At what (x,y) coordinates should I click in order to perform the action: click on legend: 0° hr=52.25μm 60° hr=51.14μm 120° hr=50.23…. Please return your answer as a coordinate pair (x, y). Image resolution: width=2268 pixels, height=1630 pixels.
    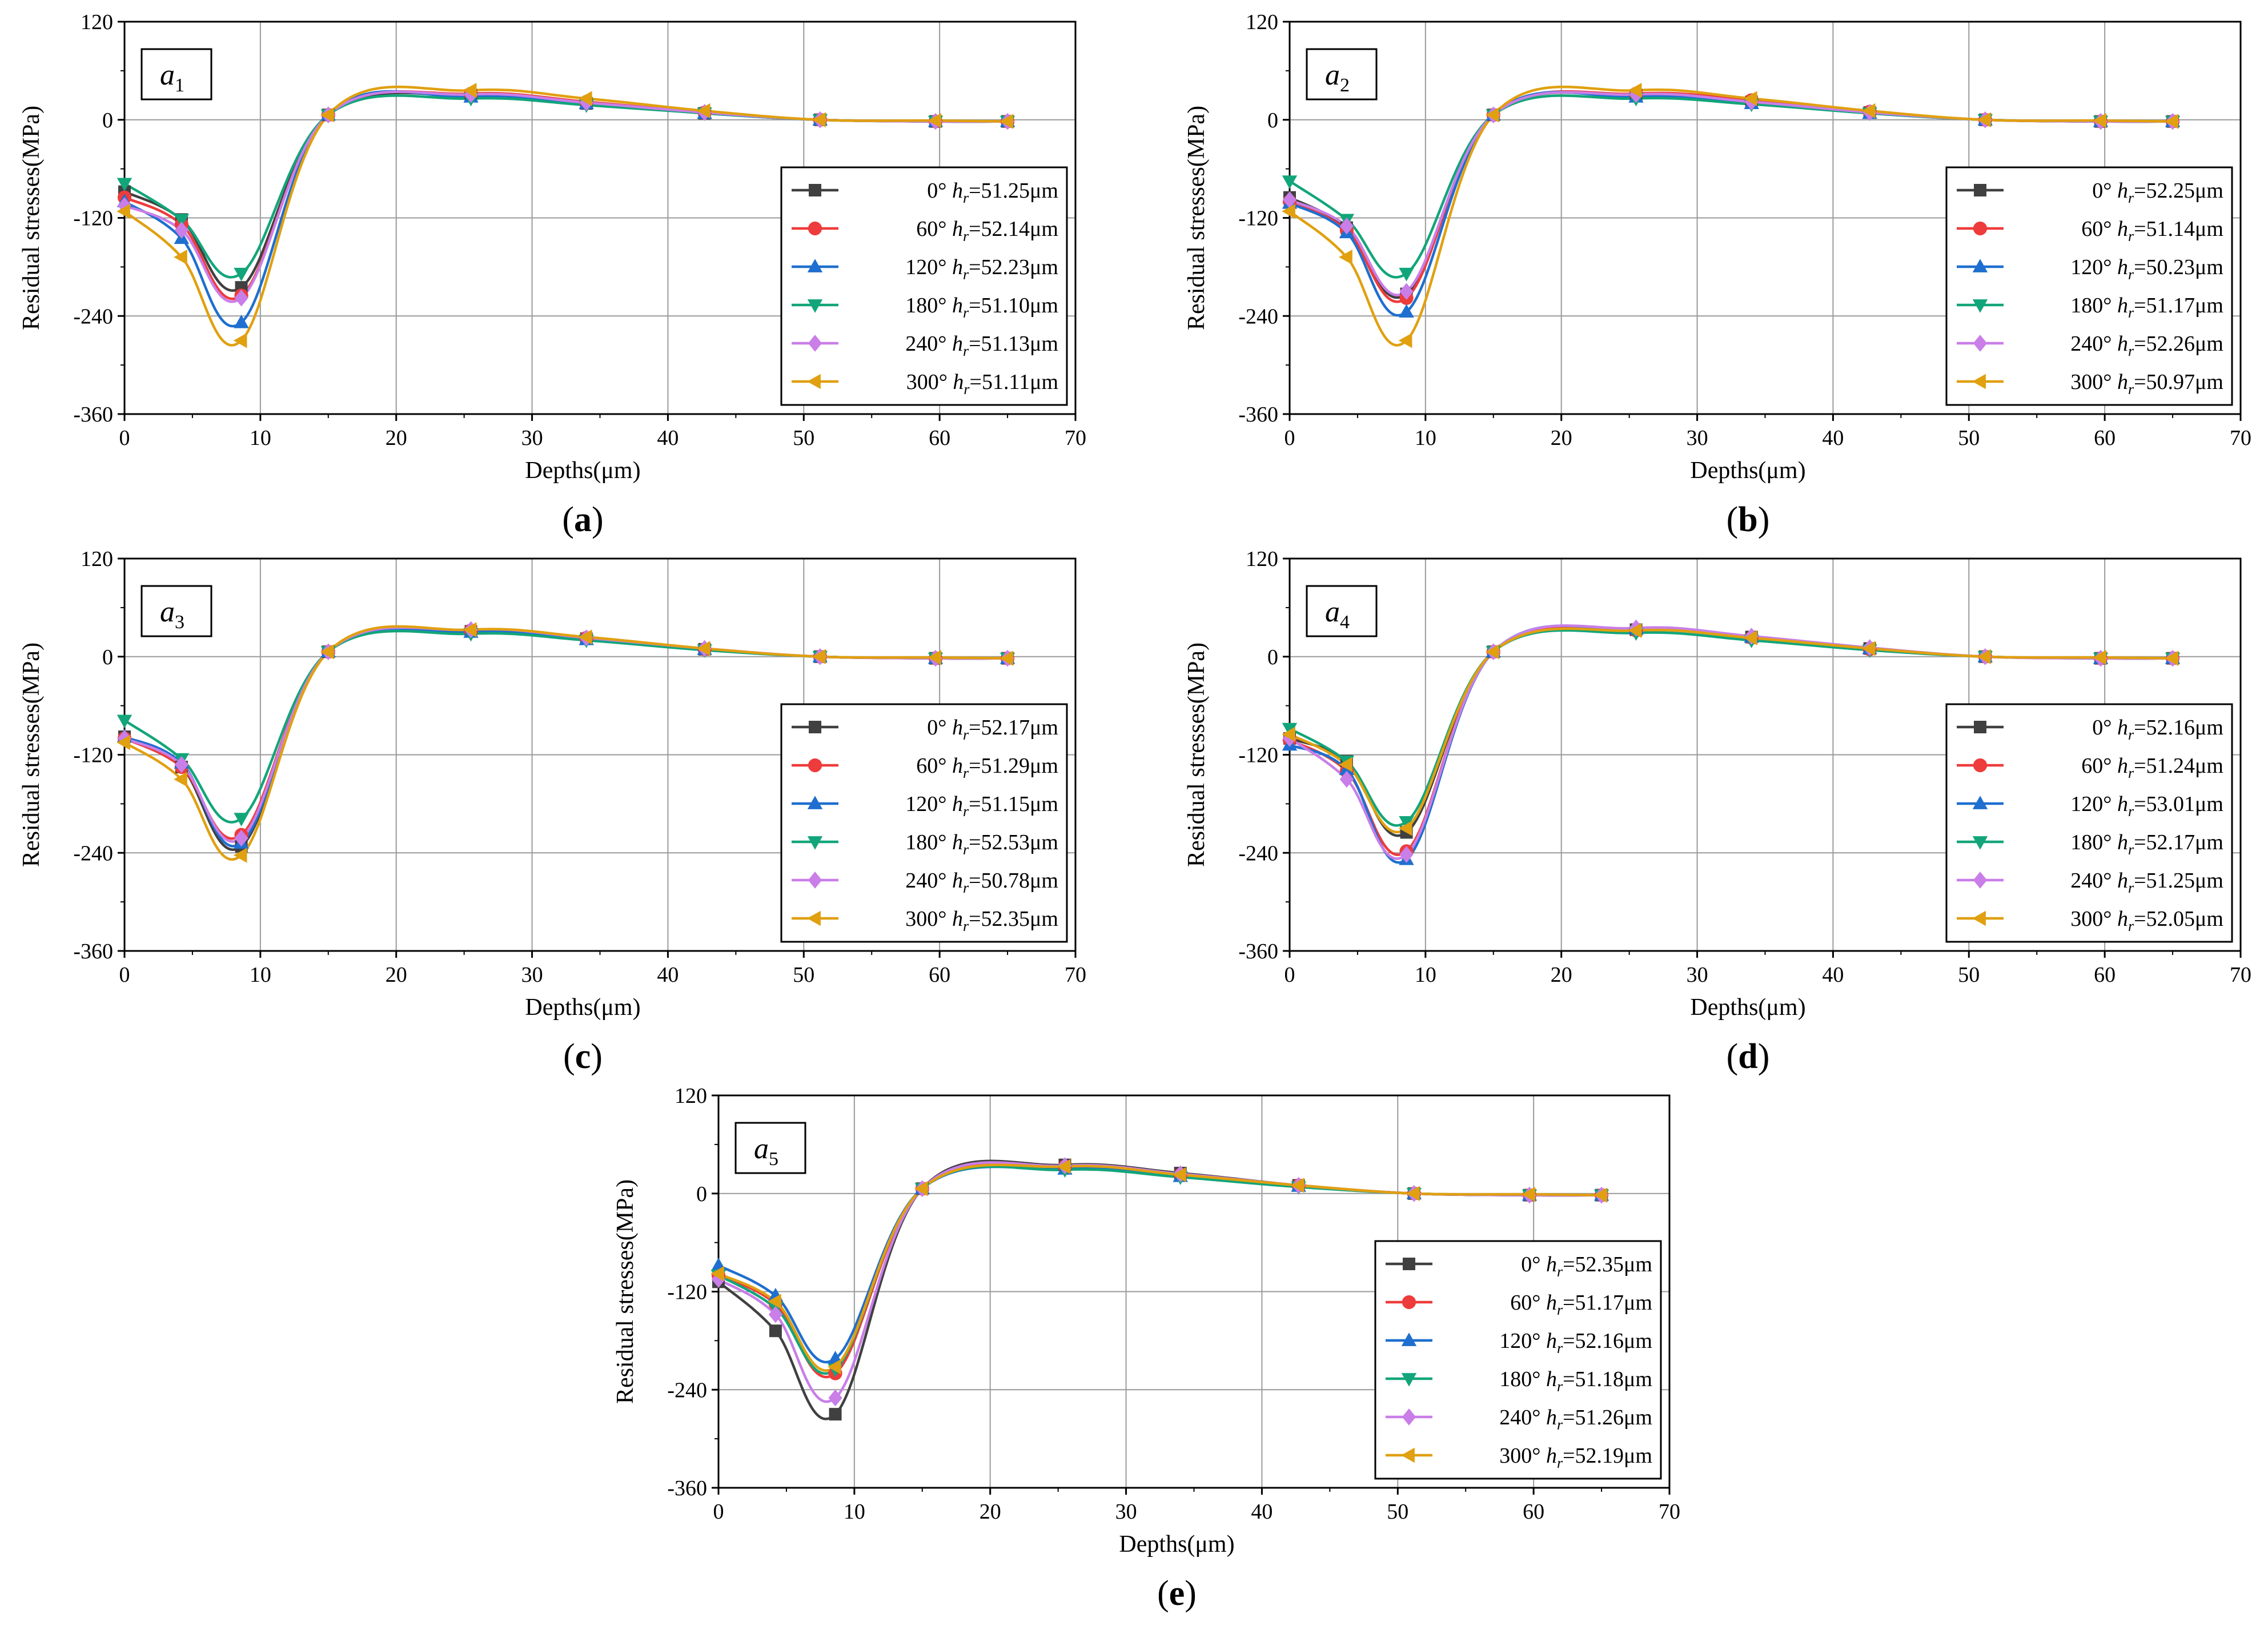
    Looking at the image, I should click on (2089, 286).